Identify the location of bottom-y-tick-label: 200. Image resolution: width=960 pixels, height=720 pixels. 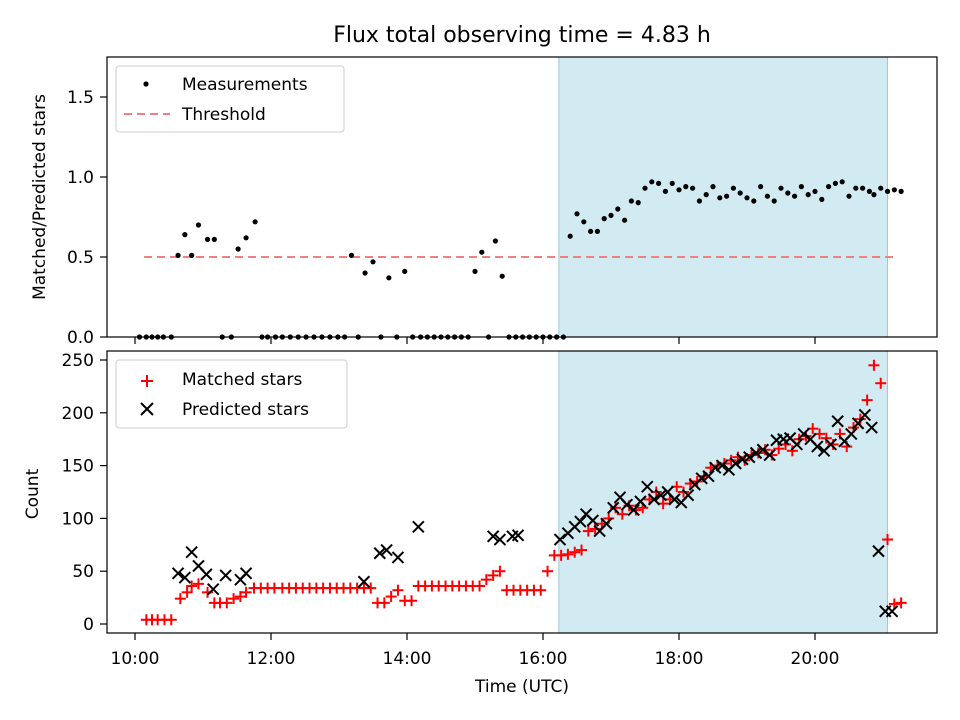
(78, 414).